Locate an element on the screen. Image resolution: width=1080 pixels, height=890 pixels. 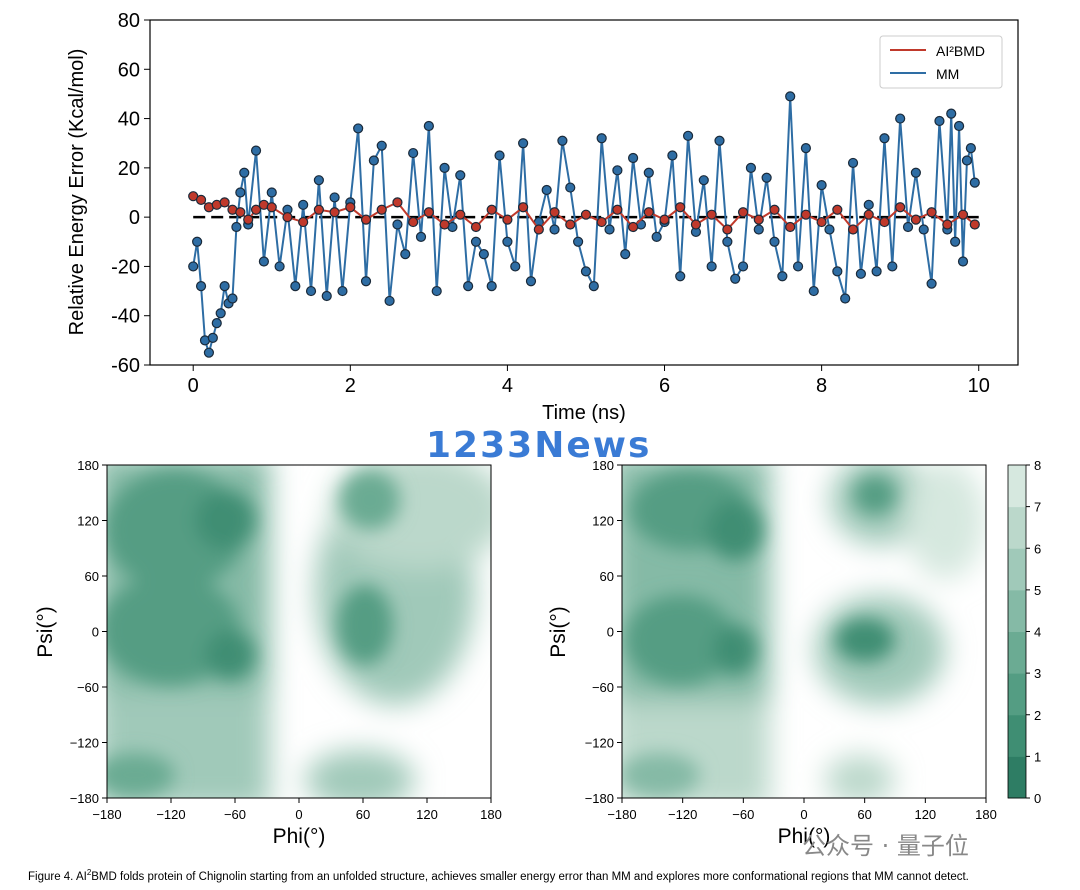
x-axis-label: Time (ns) is located at coordinates (584, 413).